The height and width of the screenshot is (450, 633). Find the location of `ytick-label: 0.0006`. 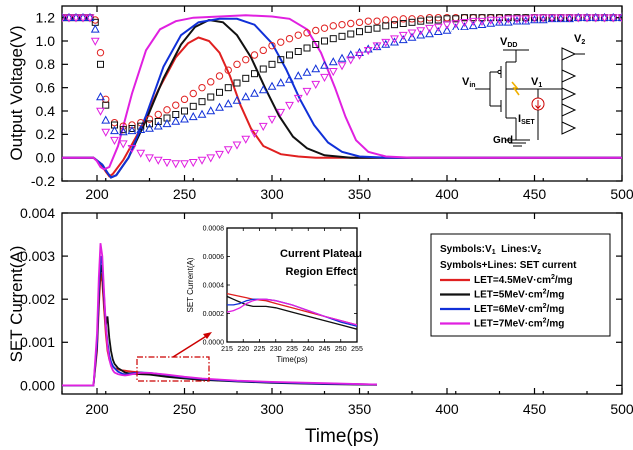

ytick-label: 0.0006 is located at coordinates (214, 257).